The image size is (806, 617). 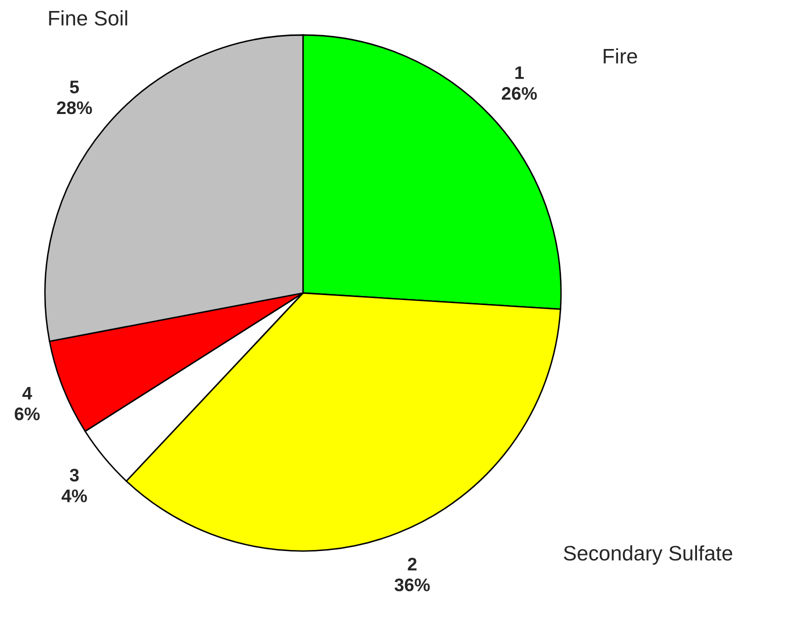 What do you see at coordinates (74, 475) in the screenshot?
I see `slice-label: 3` at bounding box center [74, 475].